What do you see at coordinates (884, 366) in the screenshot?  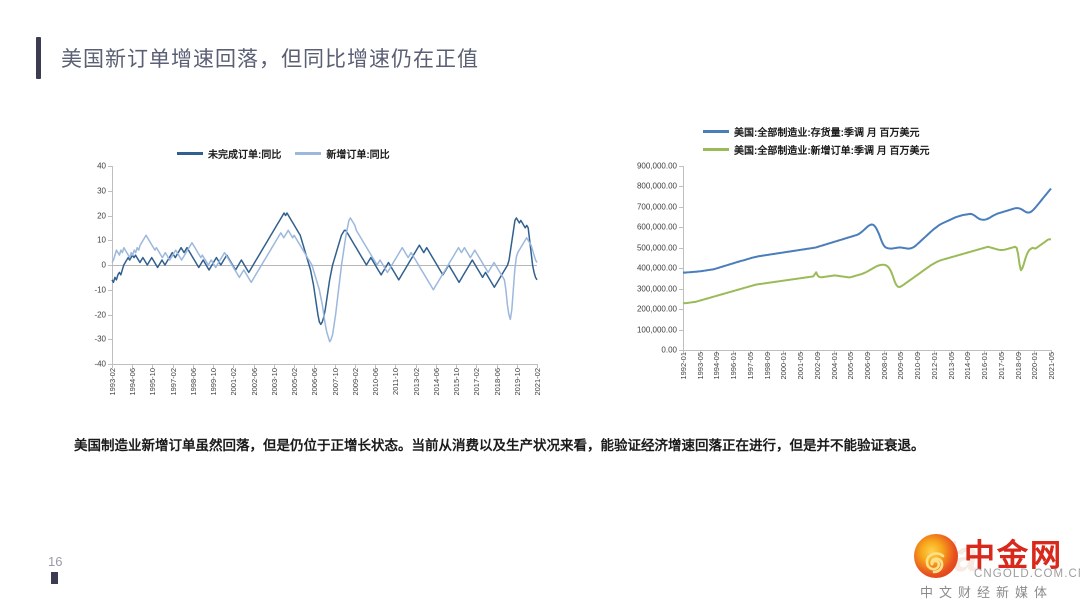 I see `x-tick-label: 2008-01` at bounding box center [884, 366].